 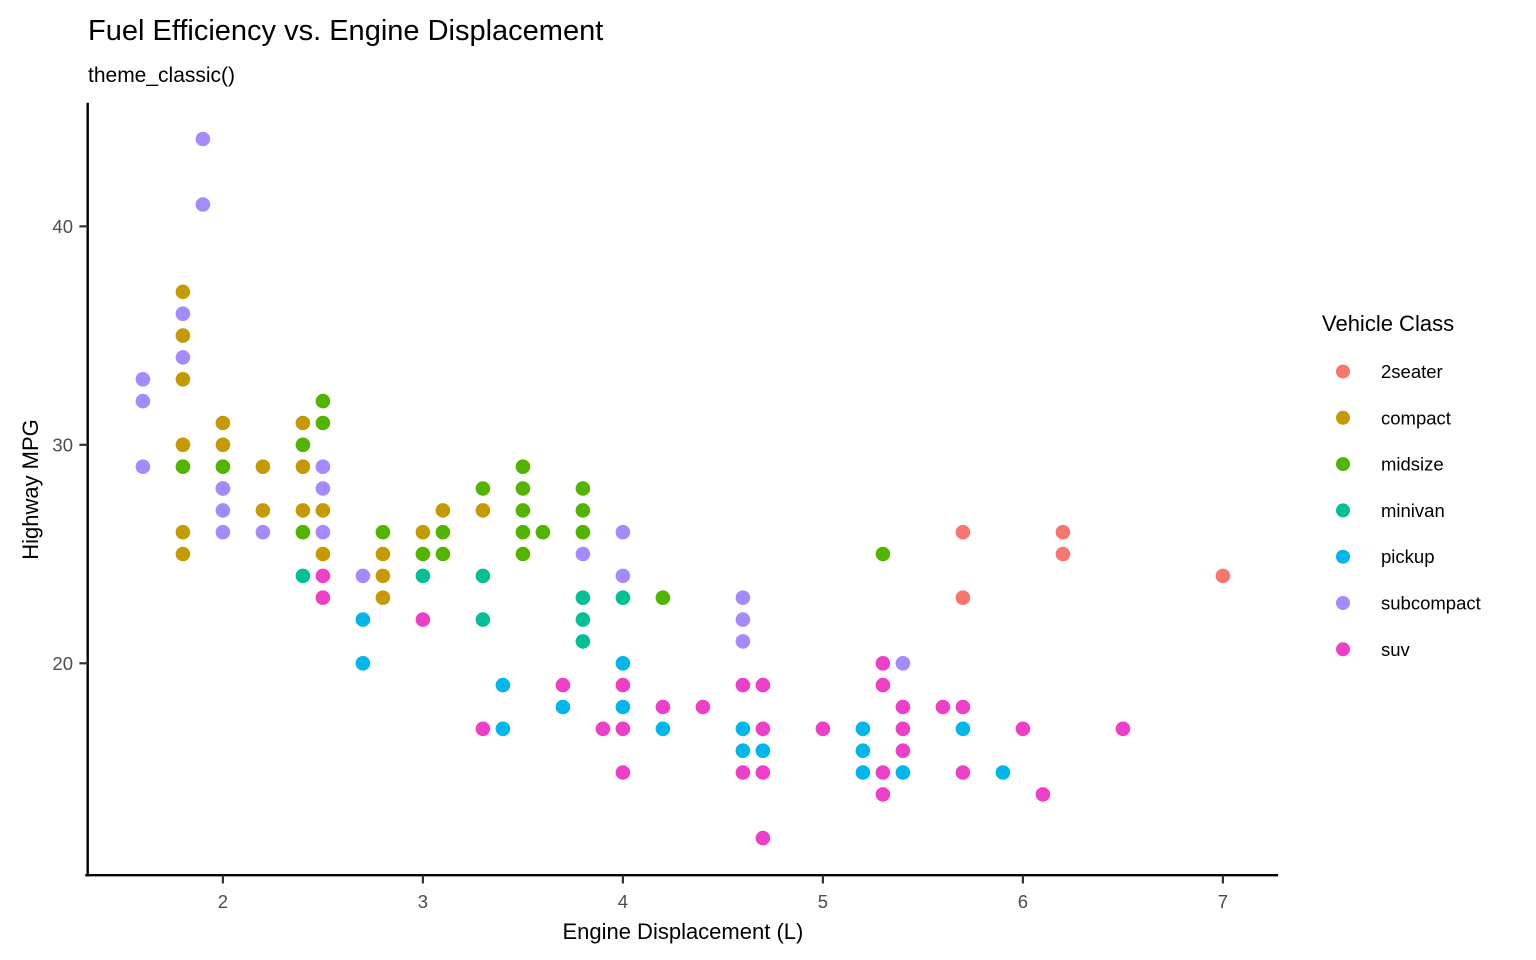 I want to click on x-axis-title: Engine Displacement (L), so click(x=682, y=931).